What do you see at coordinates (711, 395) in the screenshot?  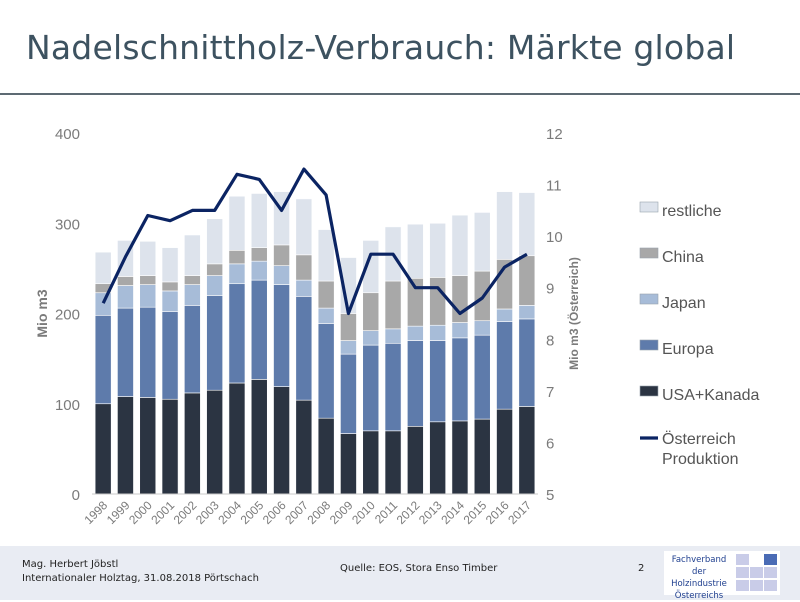 I see `legend-label-usa_kanada: USA+Kanada` at bounding box center [711, 395].